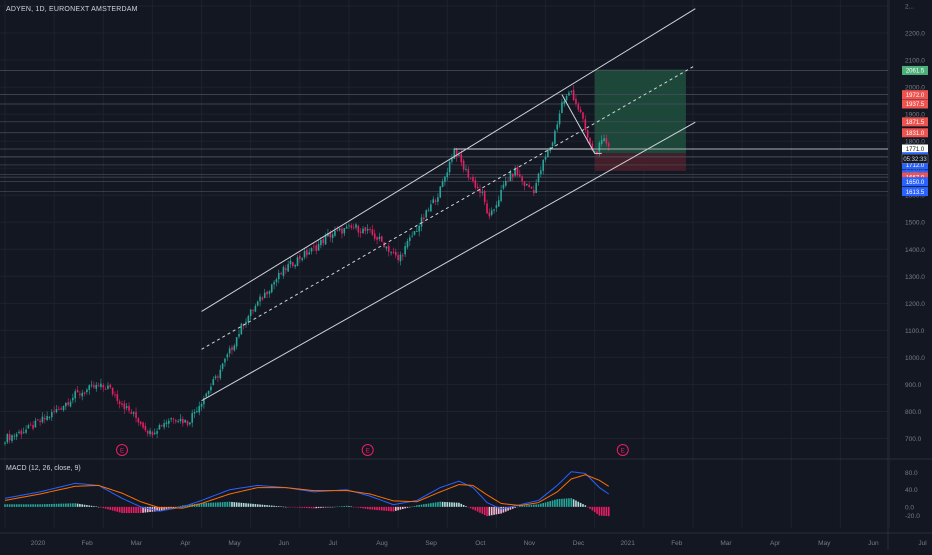 Image resolution: width=932 pixels, height=555 pixels. What do you see at coordinates (72, 9) in the screenshot?
I see `chart-title: ADYEN, 1D, EURONEXT AMSTERDAM` at bounding box center [72, 9].